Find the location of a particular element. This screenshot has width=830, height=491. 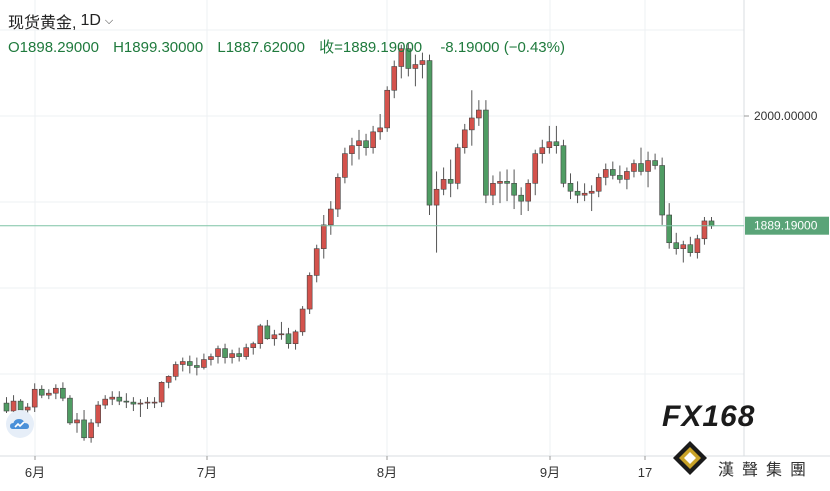

change-value: -8.19000 (−0.43%) is located at coordinates (502, 47).